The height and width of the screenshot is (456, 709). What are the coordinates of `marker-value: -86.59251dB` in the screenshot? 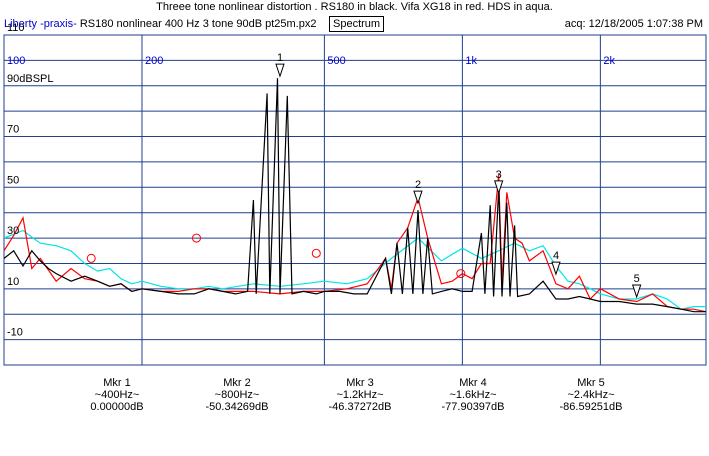 It's located at (591, 407).